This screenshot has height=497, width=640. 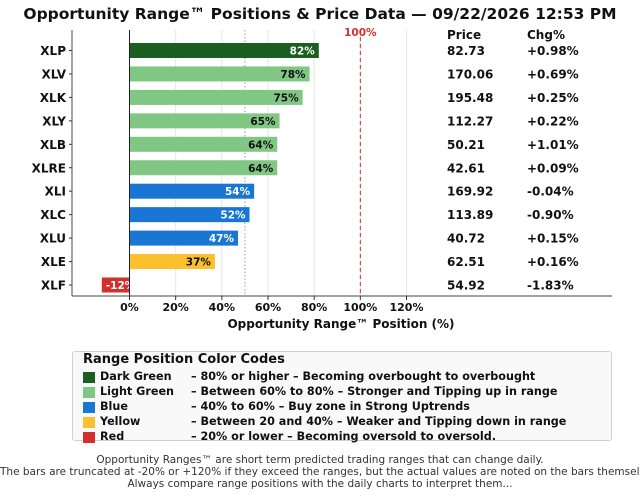 I want to click on x-axis-label: Opportunity Range™ Position (%), so click(x=340, y=324).